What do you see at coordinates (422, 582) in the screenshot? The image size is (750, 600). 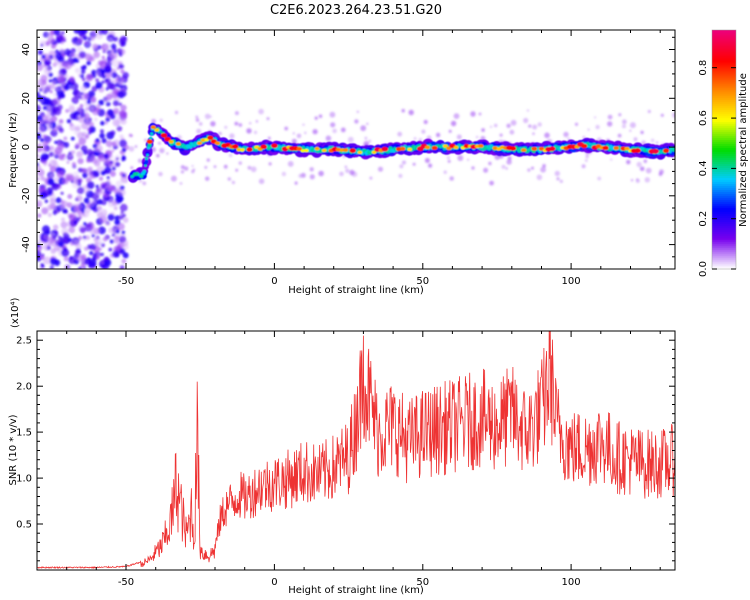 I see `snr-x-tick-label: 50` at bounding box center [422, 582].